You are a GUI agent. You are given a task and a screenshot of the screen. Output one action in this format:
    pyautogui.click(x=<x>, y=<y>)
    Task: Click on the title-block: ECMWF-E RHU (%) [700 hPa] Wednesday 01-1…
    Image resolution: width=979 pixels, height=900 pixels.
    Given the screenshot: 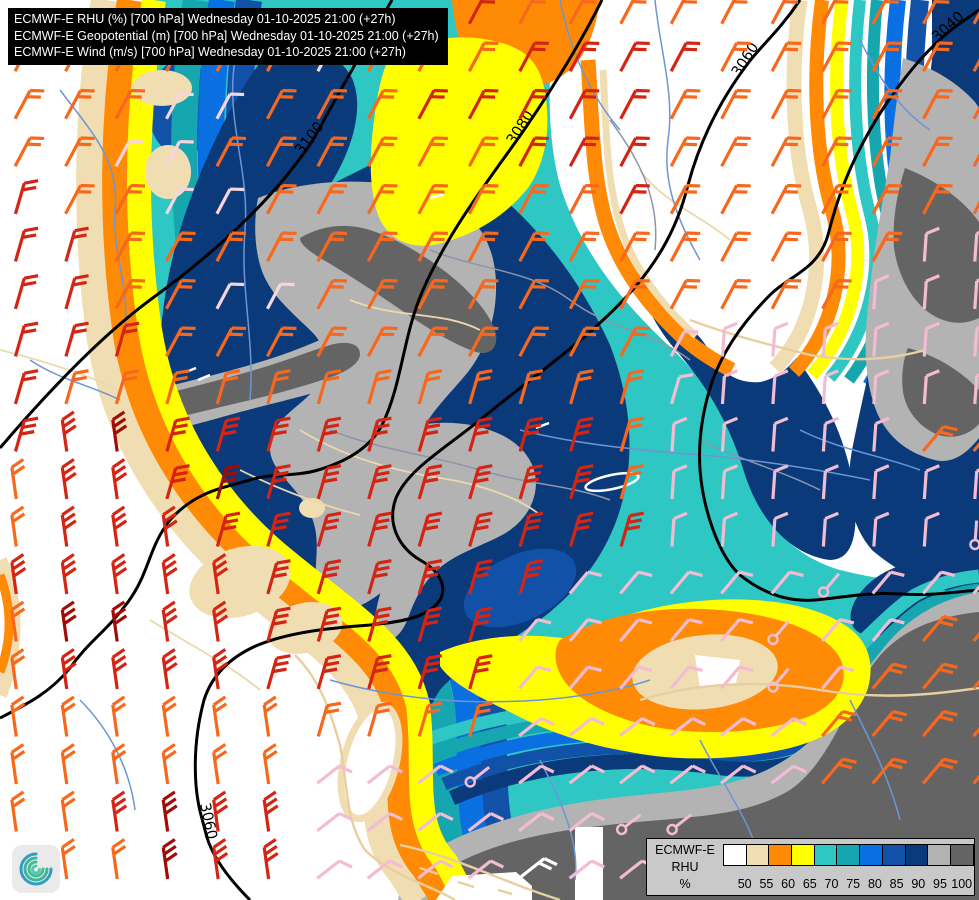 What is the action you would take?
    pyautogui.click(x=228, y=36)
    